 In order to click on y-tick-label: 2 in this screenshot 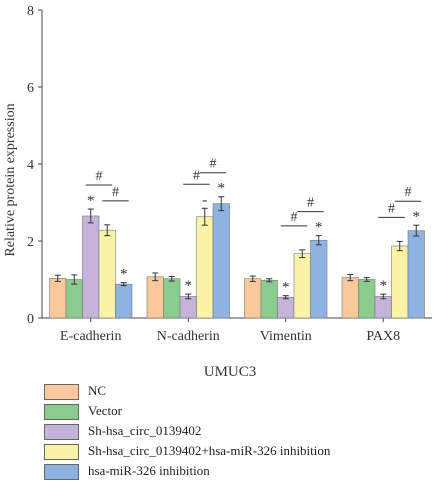, I will do `click(30, 242)`.